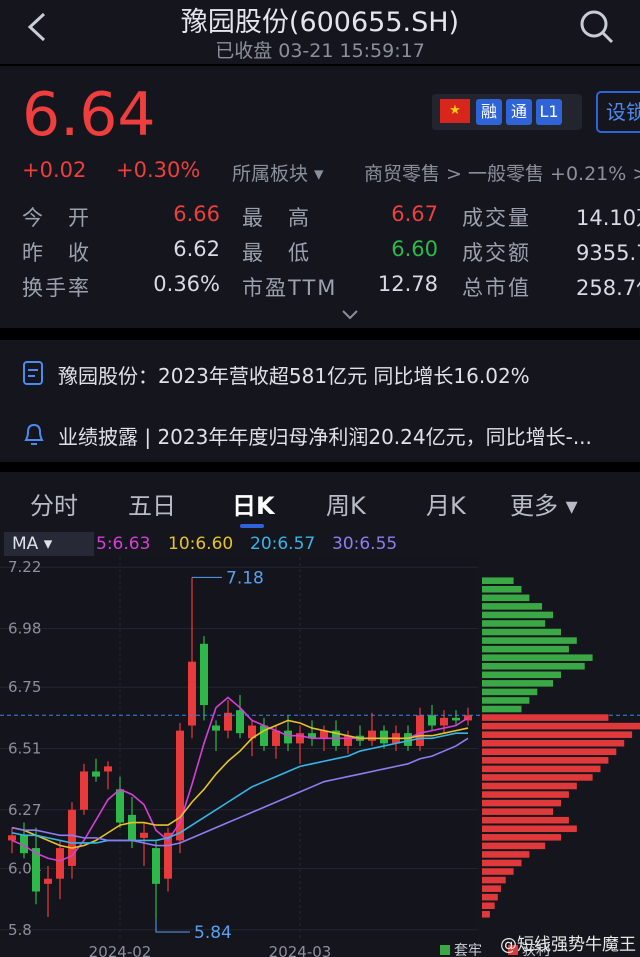 This screenshot has height=957, width=640. Describe the element at coordinates (496, 218) in the screenshot. I see `stat-label: 成交量` at that location.